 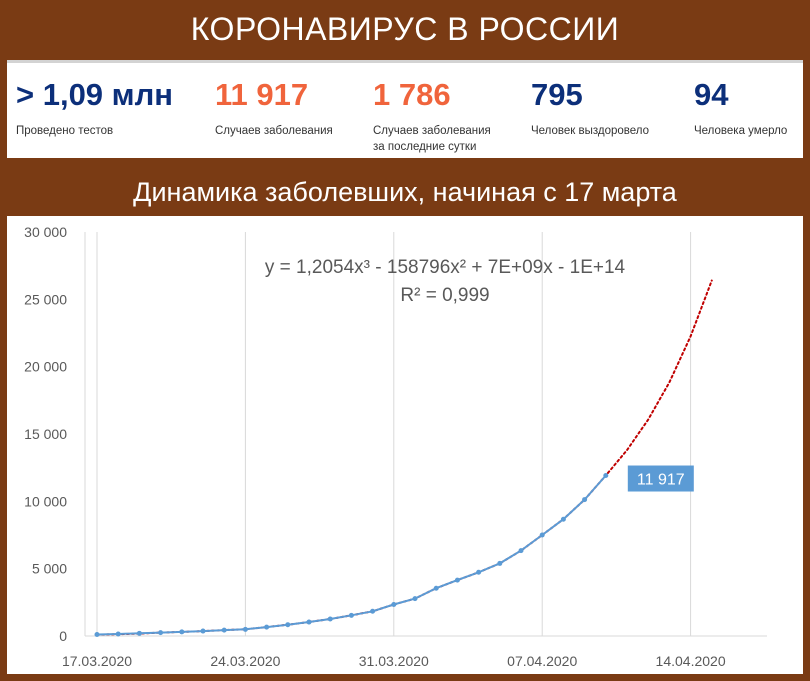 What do you see at coordinates (45, 299) in the screenshot?
I see `y-tick-label: 25 000` at bounding box center [45, 299].